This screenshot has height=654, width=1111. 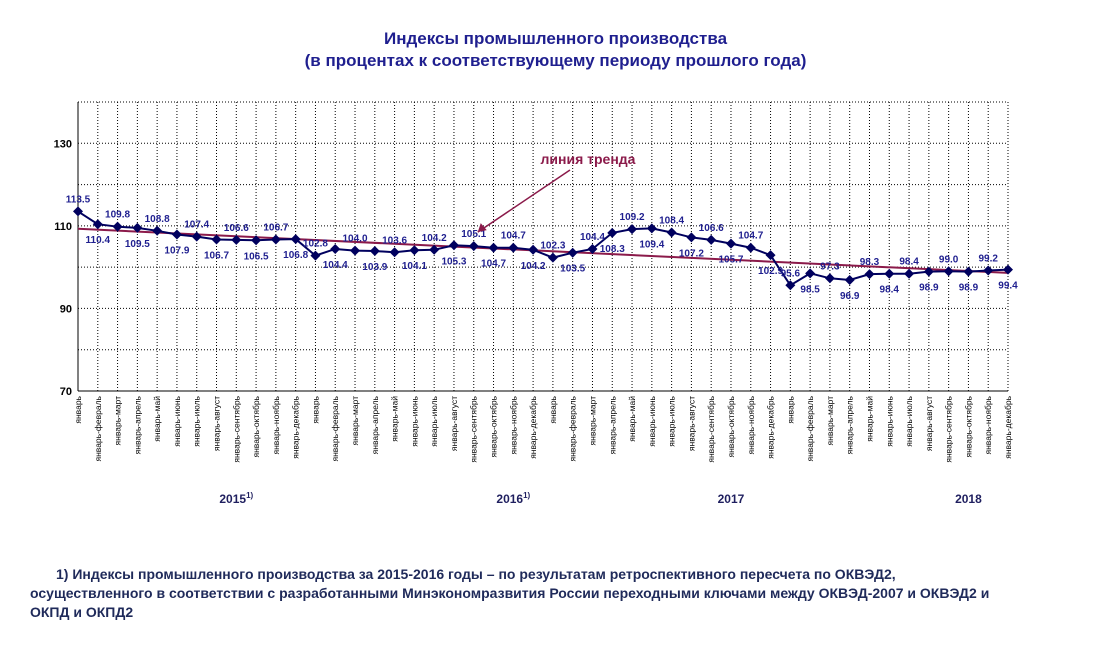 What do you see at coordinates (988, 258) in the screenshot?
I see `data-label: 99.2` at bounding box center [988, 258].